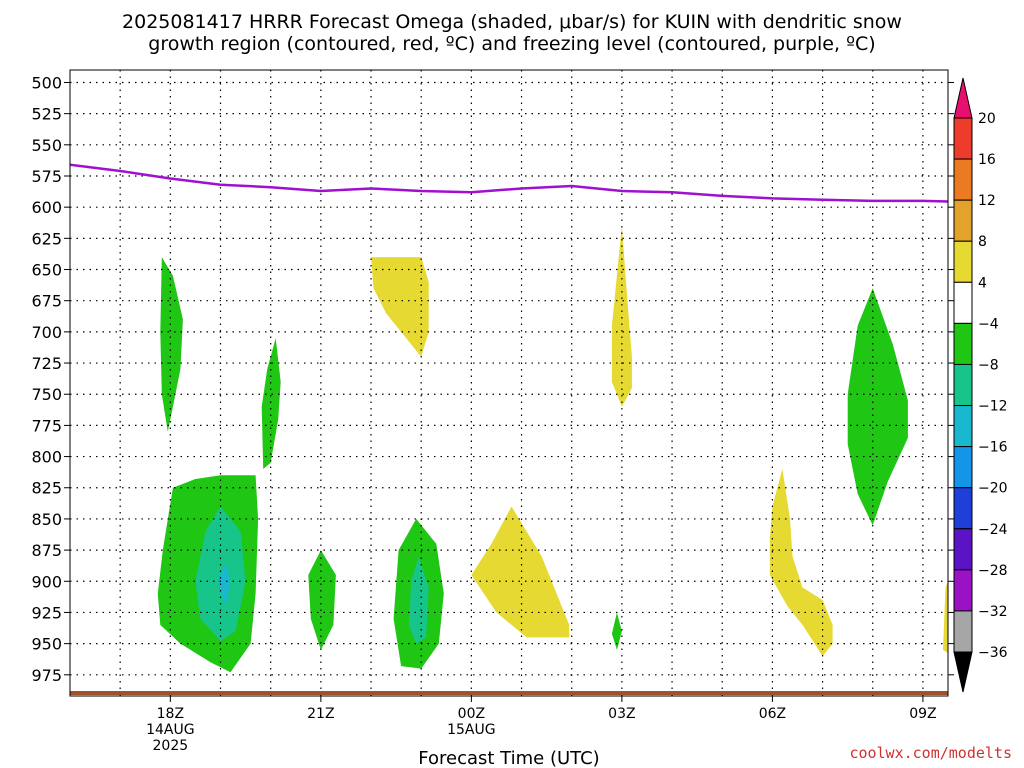 The height and width of the screenshot is (768, 1024). I want to click on y-tick-label: 850, so click(46, 519).